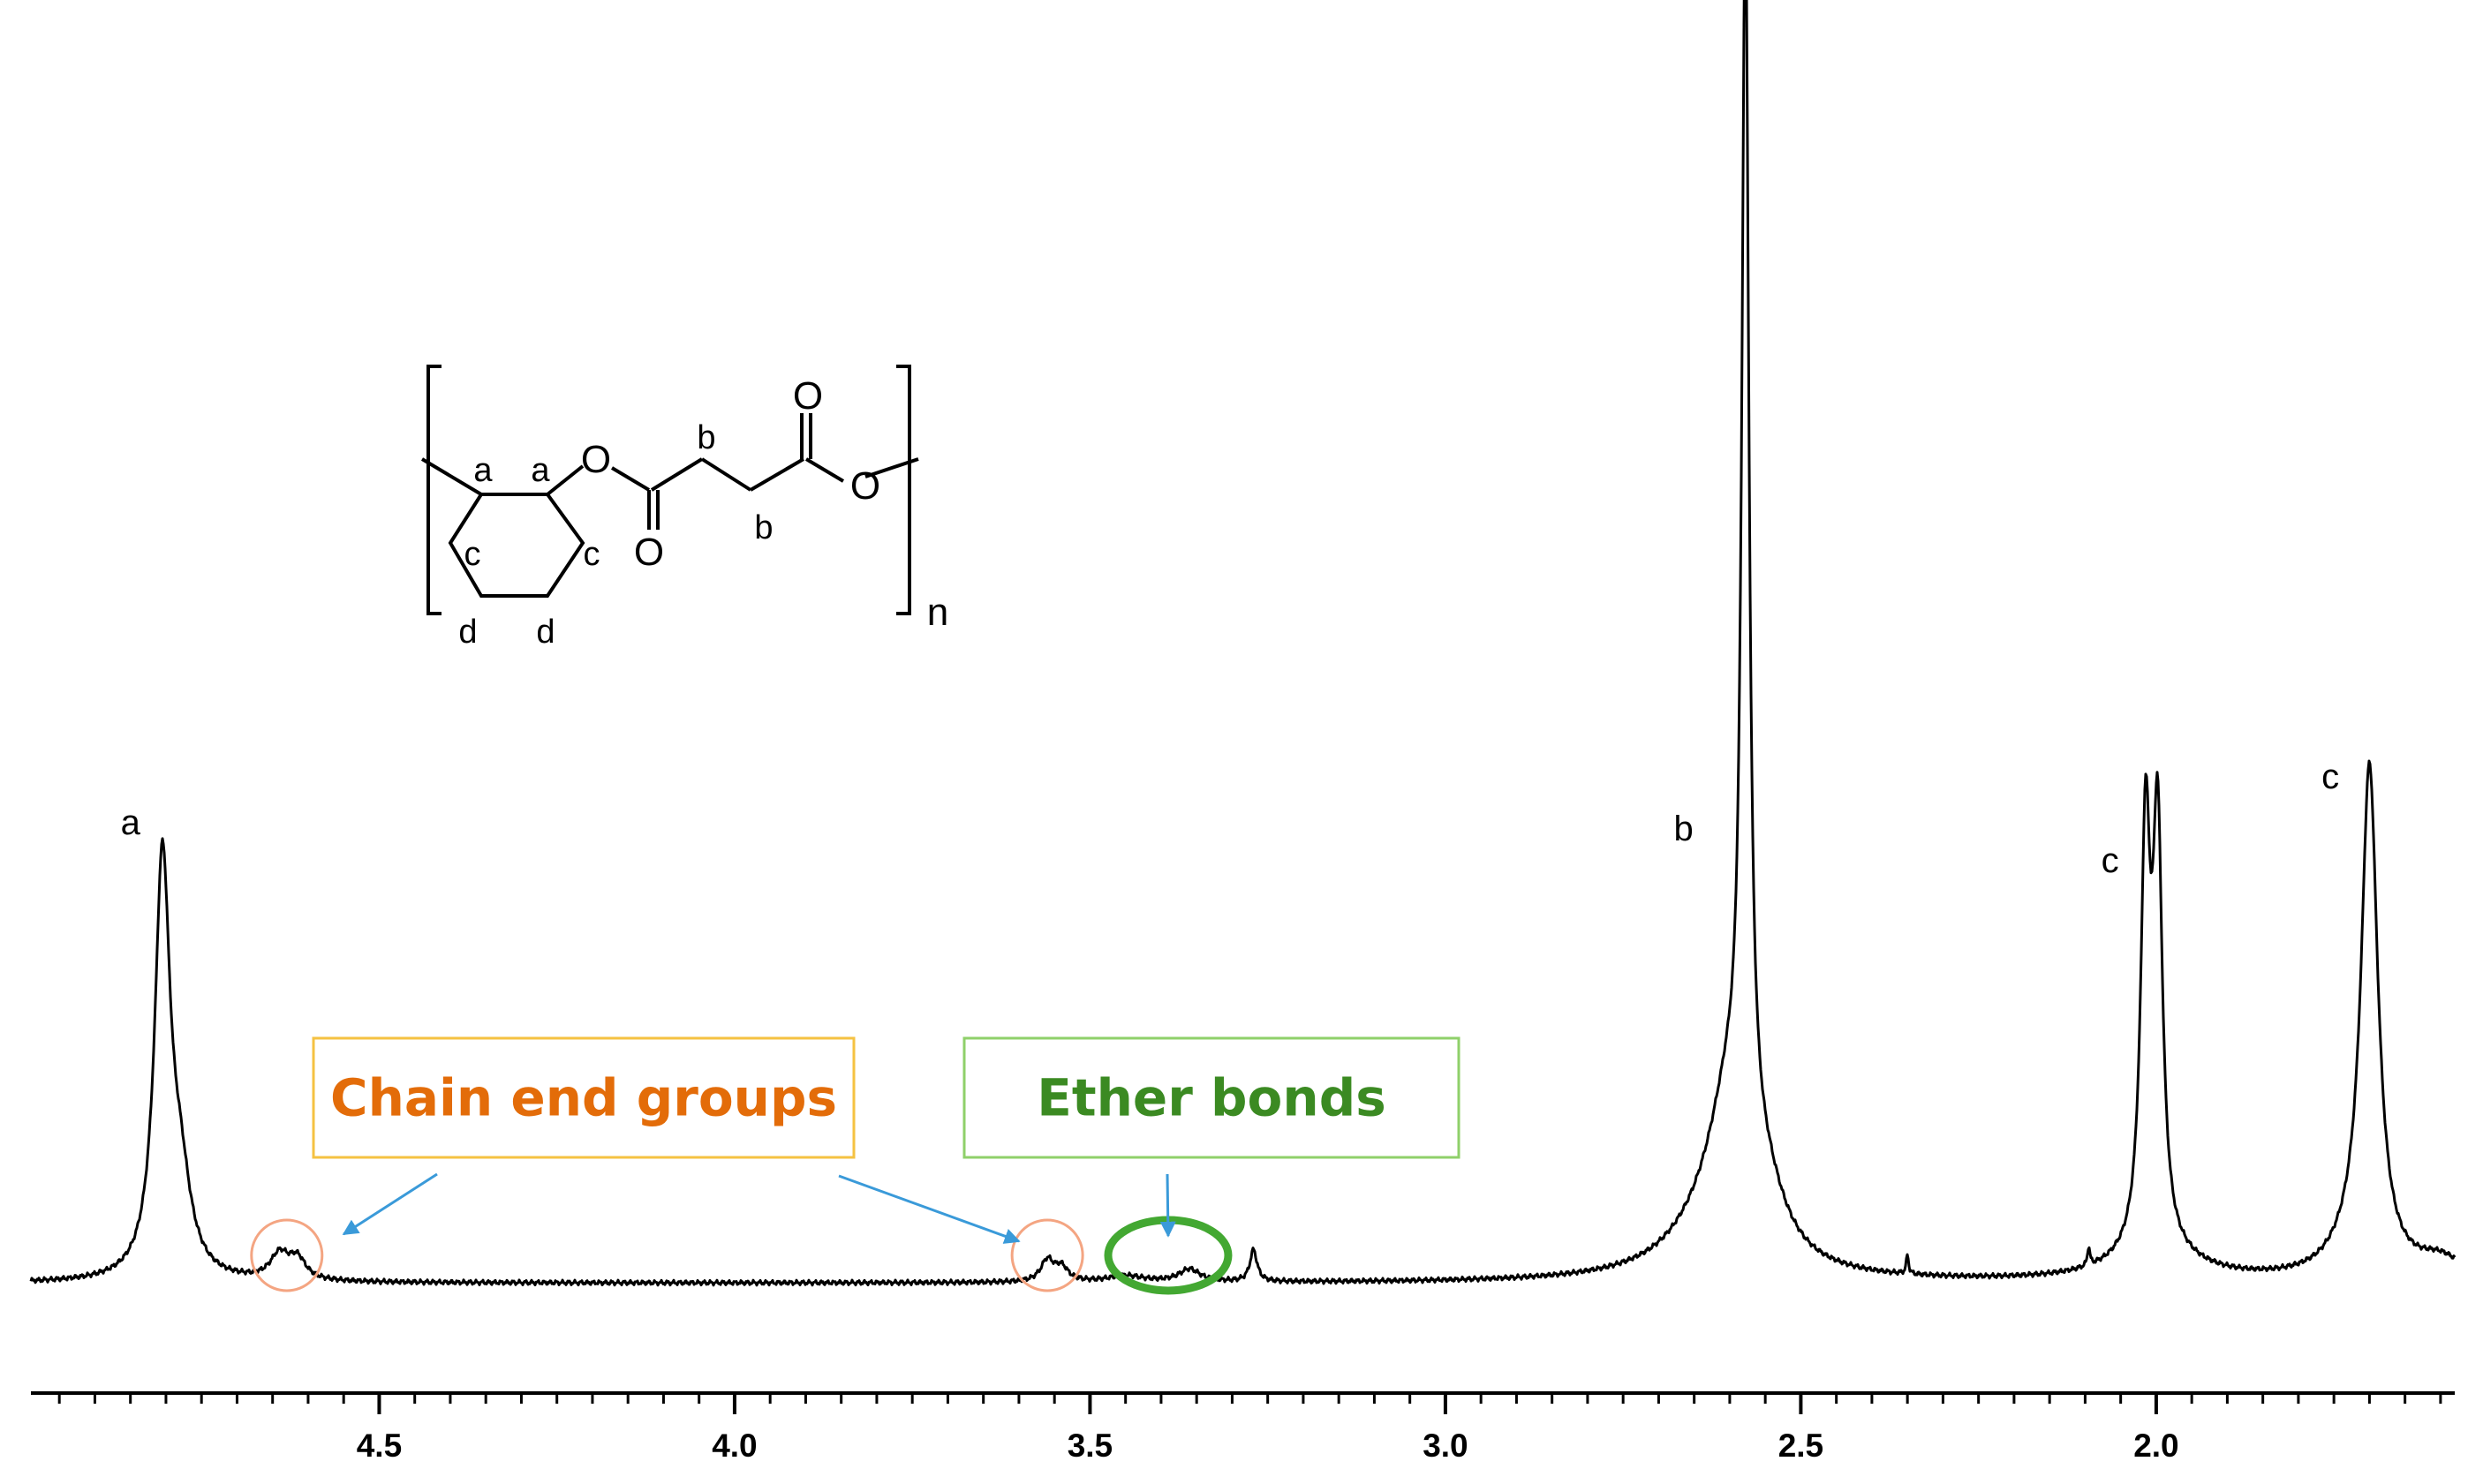 The height and width of the screenshot is (1484, 2468). What do you see at coordinates (669, 490) in the screenshot?
I see `polymer-structure` at bounding box center [669, 490].